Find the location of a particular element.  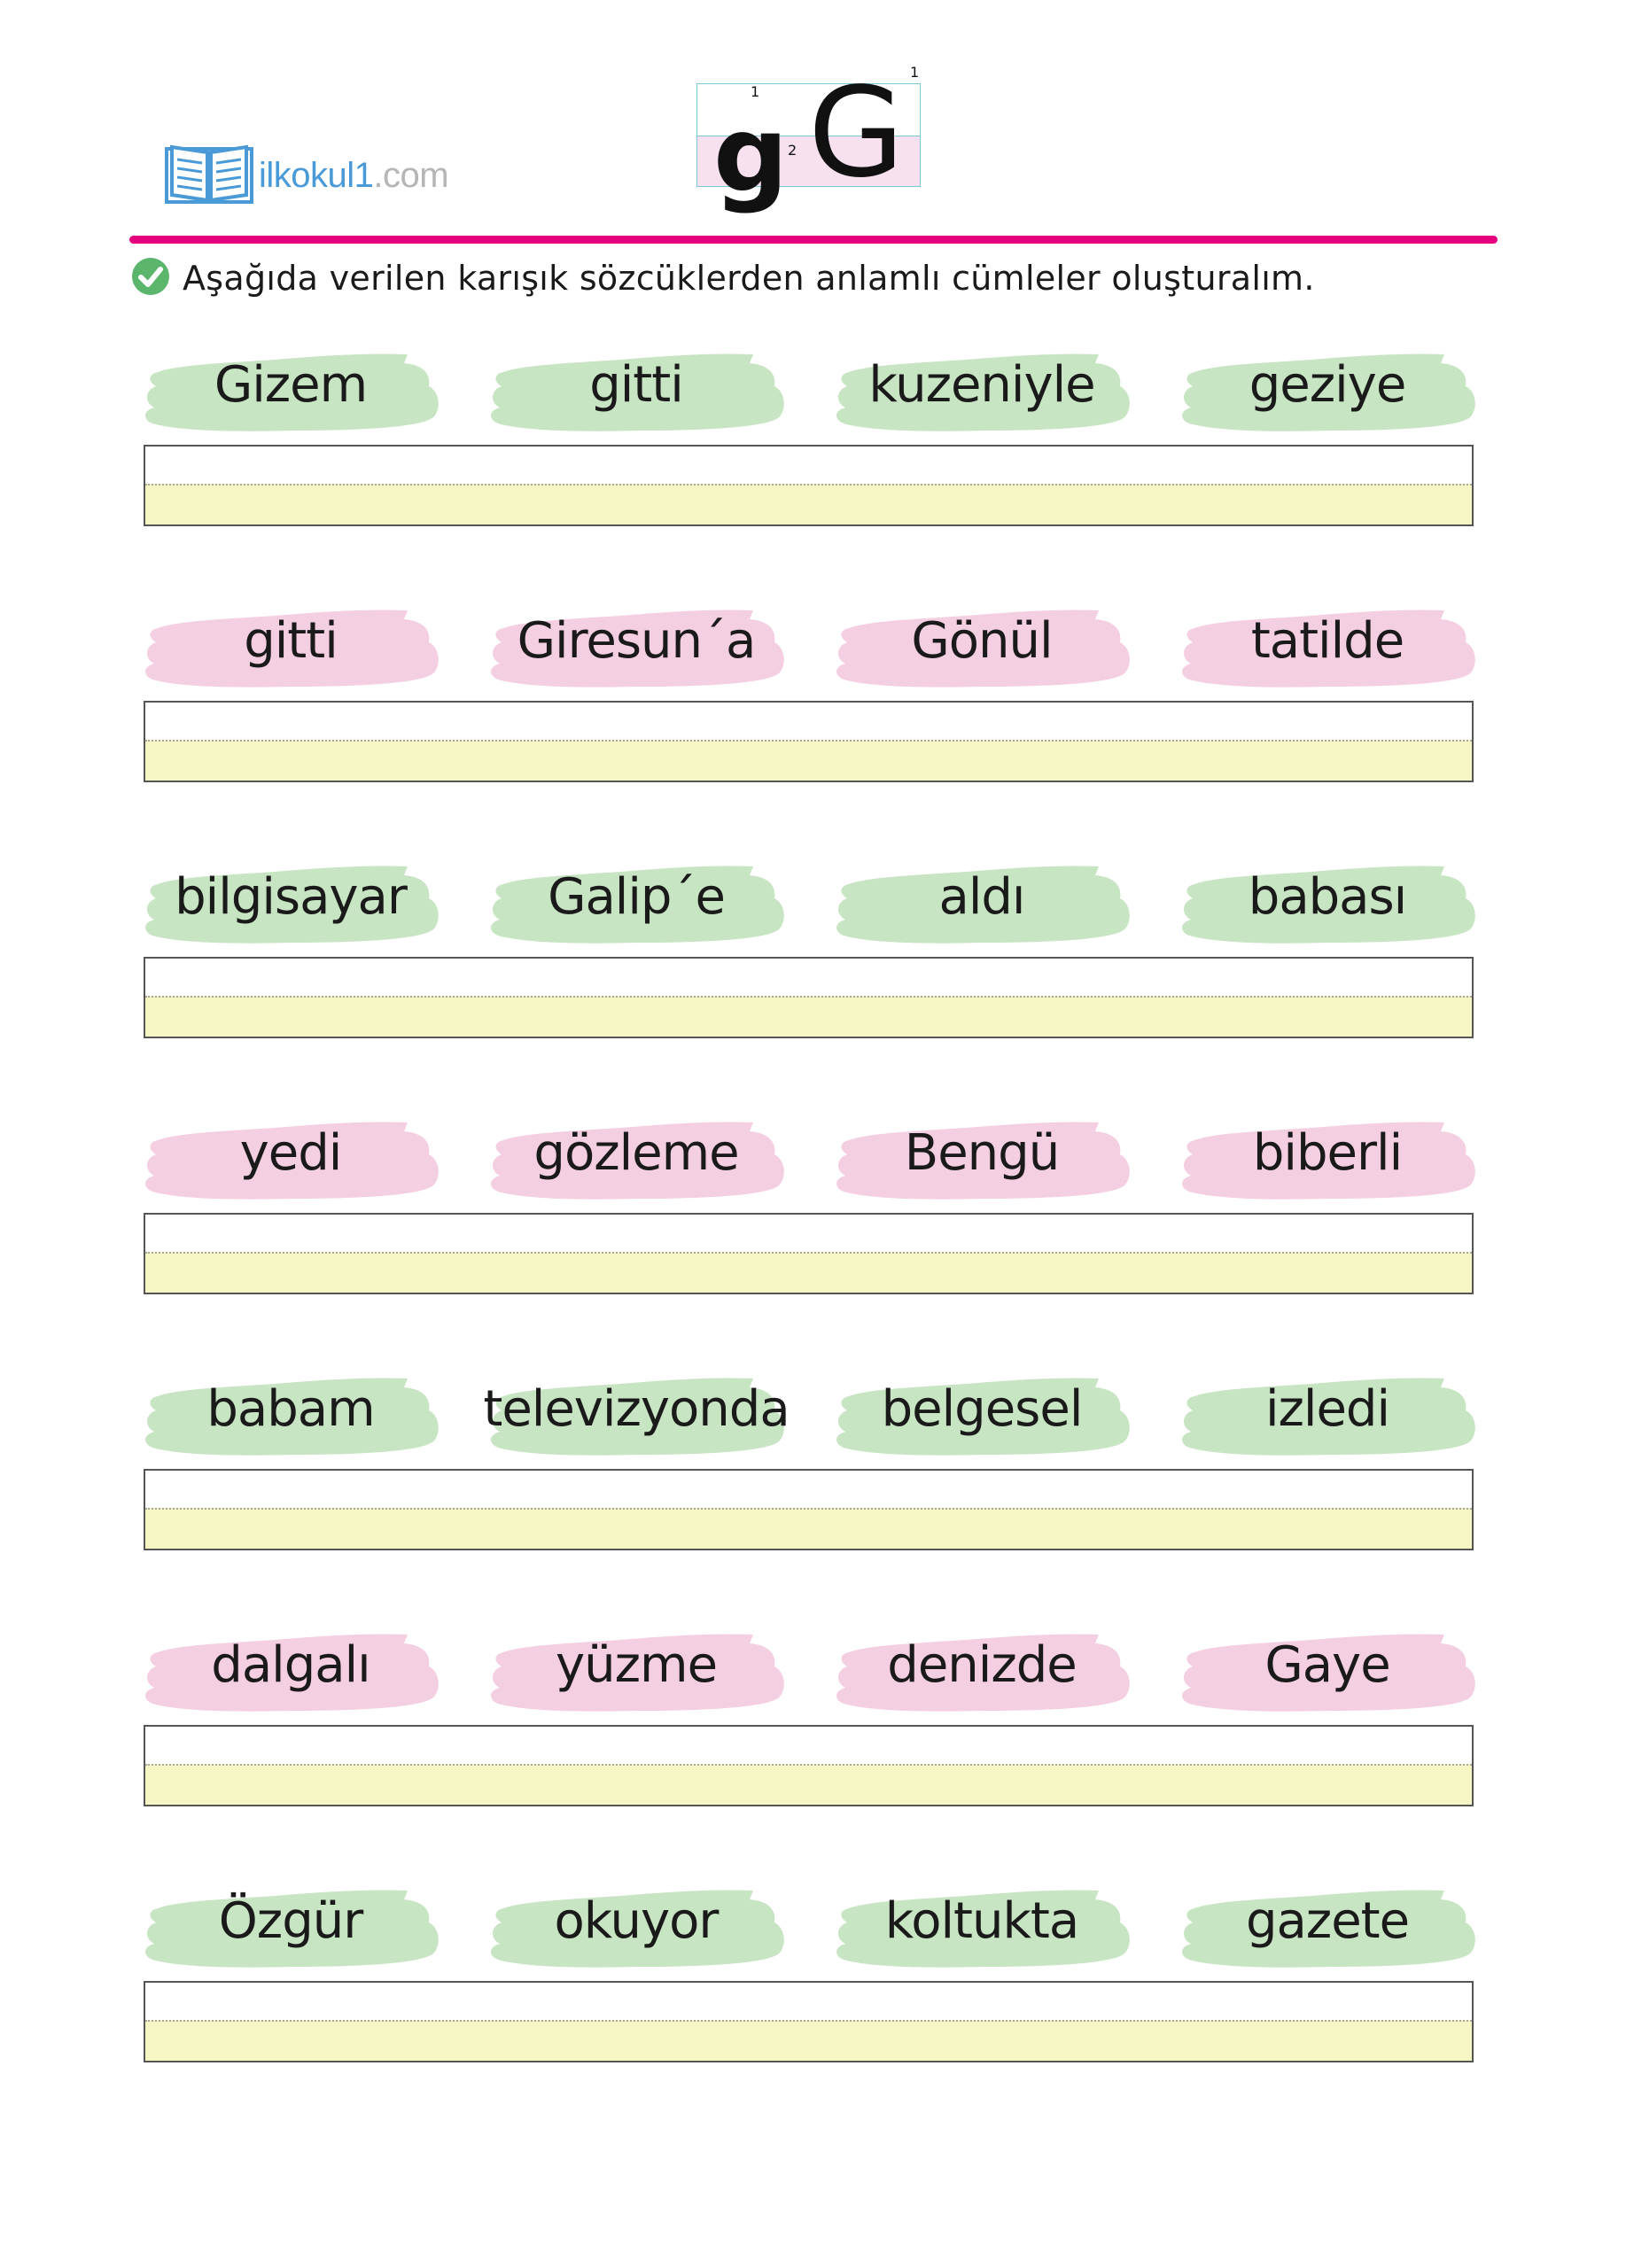

open-book-icon is located at coordinates (209, 175).